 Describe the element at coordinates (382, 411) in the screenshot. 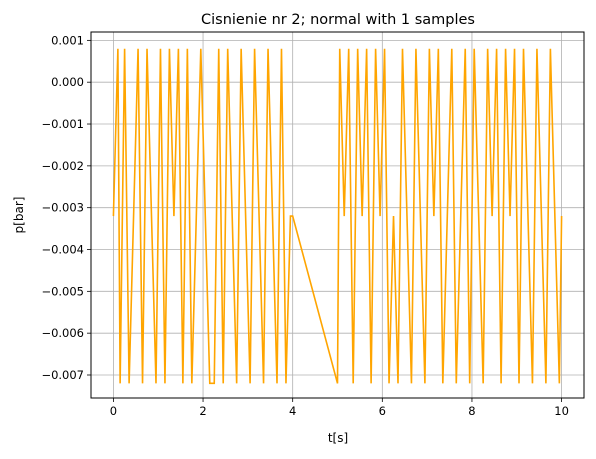

I see `x-tick-label: 6` at that location.